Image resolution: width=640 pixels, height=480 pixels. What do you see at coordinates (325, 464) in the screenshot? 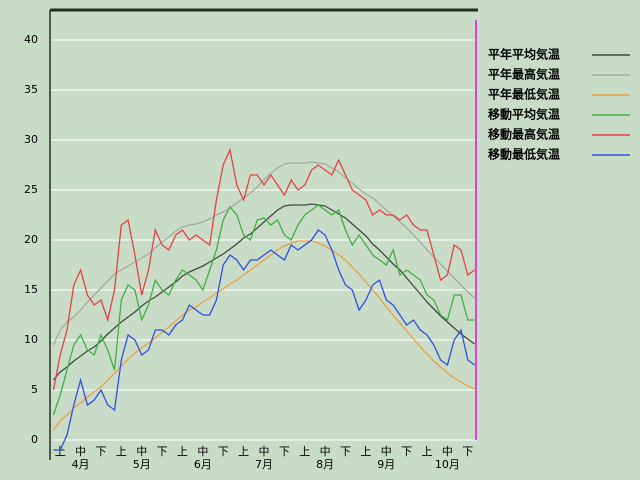
I see `month-label: 8月` at bounding box center [325, 464].